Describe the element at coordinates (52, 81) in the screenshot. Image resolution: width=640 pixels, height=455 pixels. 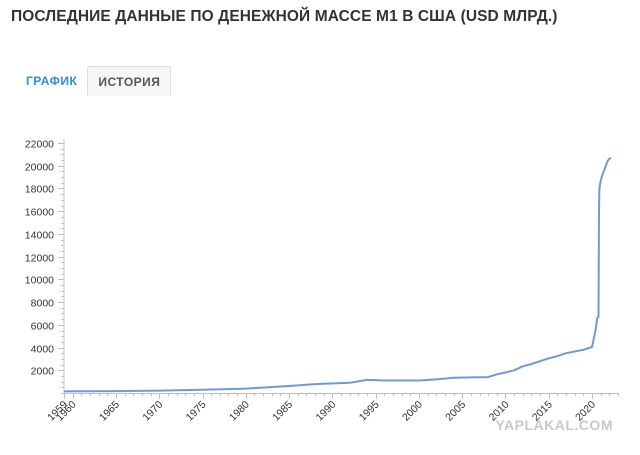
I see `tab-chart: ГРАФИК` at that location.